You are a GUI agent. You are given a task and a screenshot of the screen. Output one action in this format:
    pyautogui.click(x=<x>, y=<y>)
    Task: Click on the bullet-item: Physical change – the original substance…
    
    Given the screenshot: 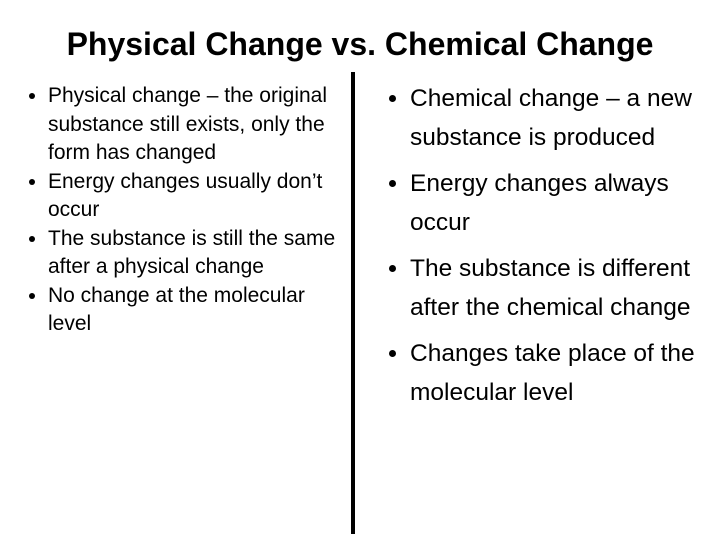 What is the action you would take?
    pyautogui.click(x=198, y=125)
    